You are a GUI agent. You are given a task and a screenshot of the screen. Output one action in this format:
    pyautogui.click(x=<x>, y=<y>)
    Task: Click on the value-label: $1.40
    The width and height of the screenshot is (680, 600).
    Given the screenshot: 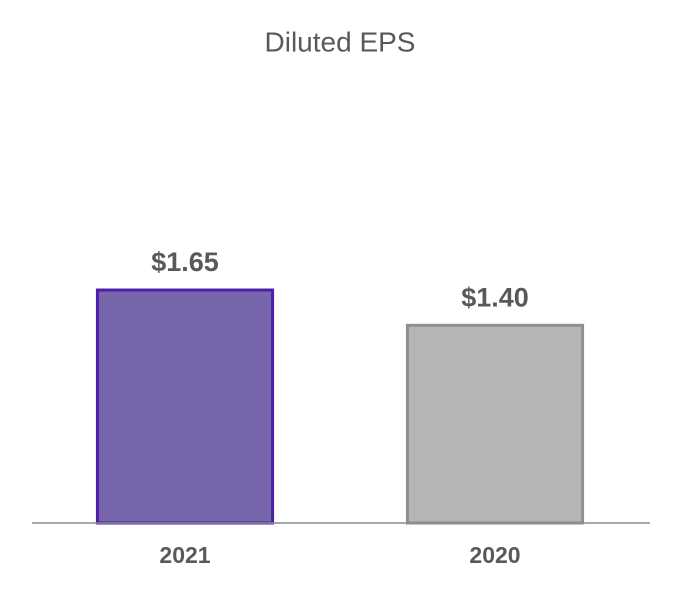 What is the action you would take?
    pyautogui.click(x=495, y=297)
    